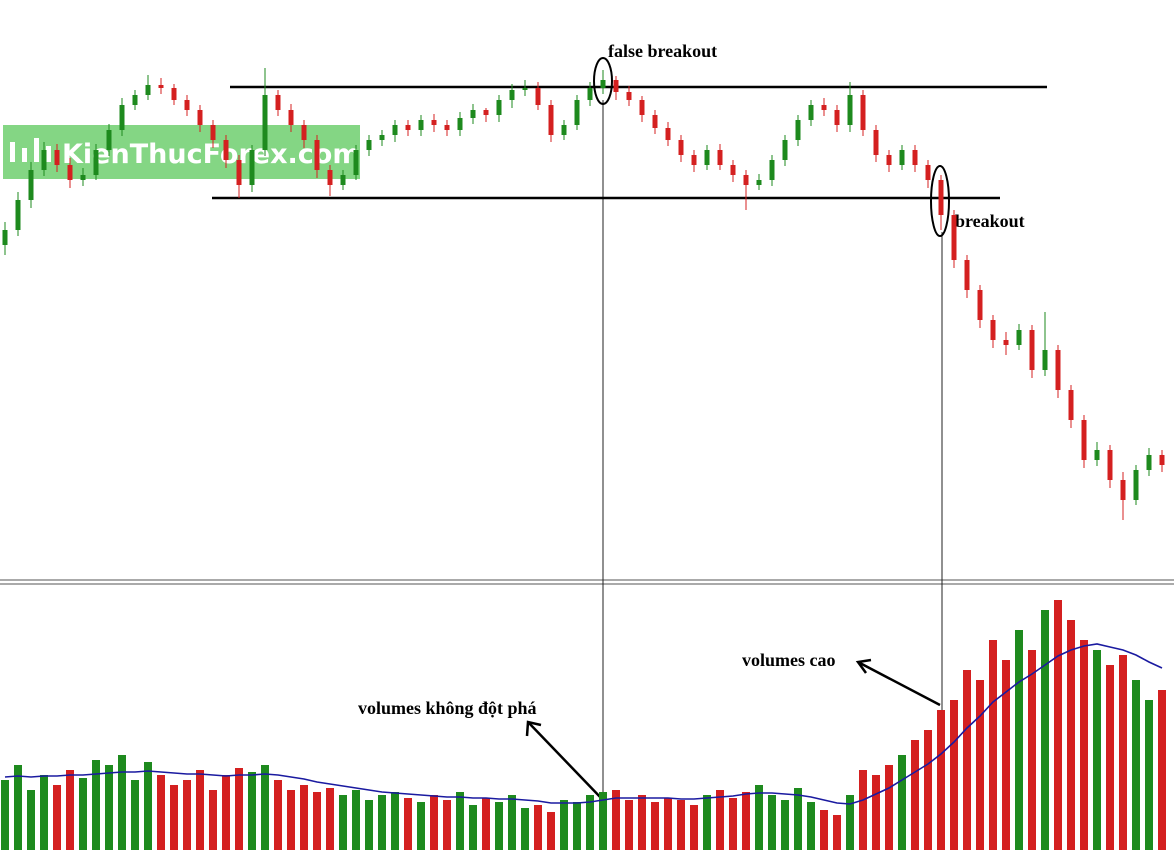 This screenshot has height=850, width=1174. I want to click on highlight-ellipse, so click(603, 81).